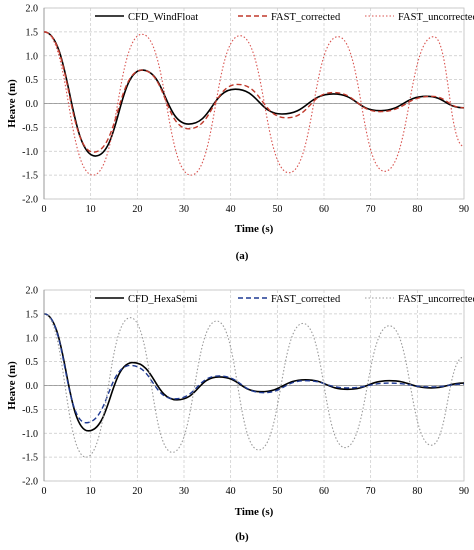 This screenshot has height=550, width=474. What do you see at coordinates (162, 299) in the screenshot?
I see `legend-label: CFD_HexaSemi` at bounding box center [162, 299].